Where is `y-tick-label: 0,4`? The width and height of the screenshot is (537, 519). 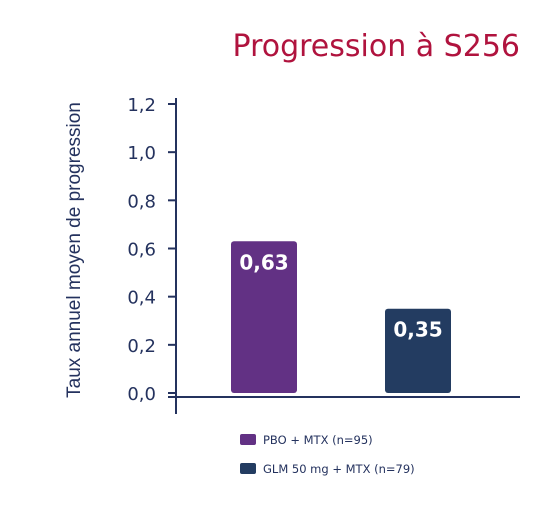
y-tick-label: 0,4 is located at coordinates (141, 298).